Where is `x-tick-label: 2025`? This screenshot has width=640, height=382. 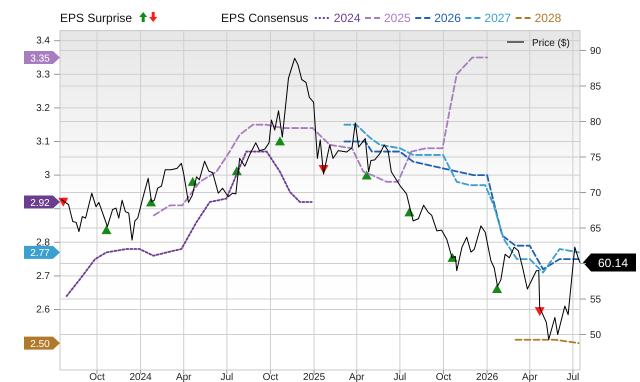 x-tick-label: 2025 is located at coordinates (314, 377).